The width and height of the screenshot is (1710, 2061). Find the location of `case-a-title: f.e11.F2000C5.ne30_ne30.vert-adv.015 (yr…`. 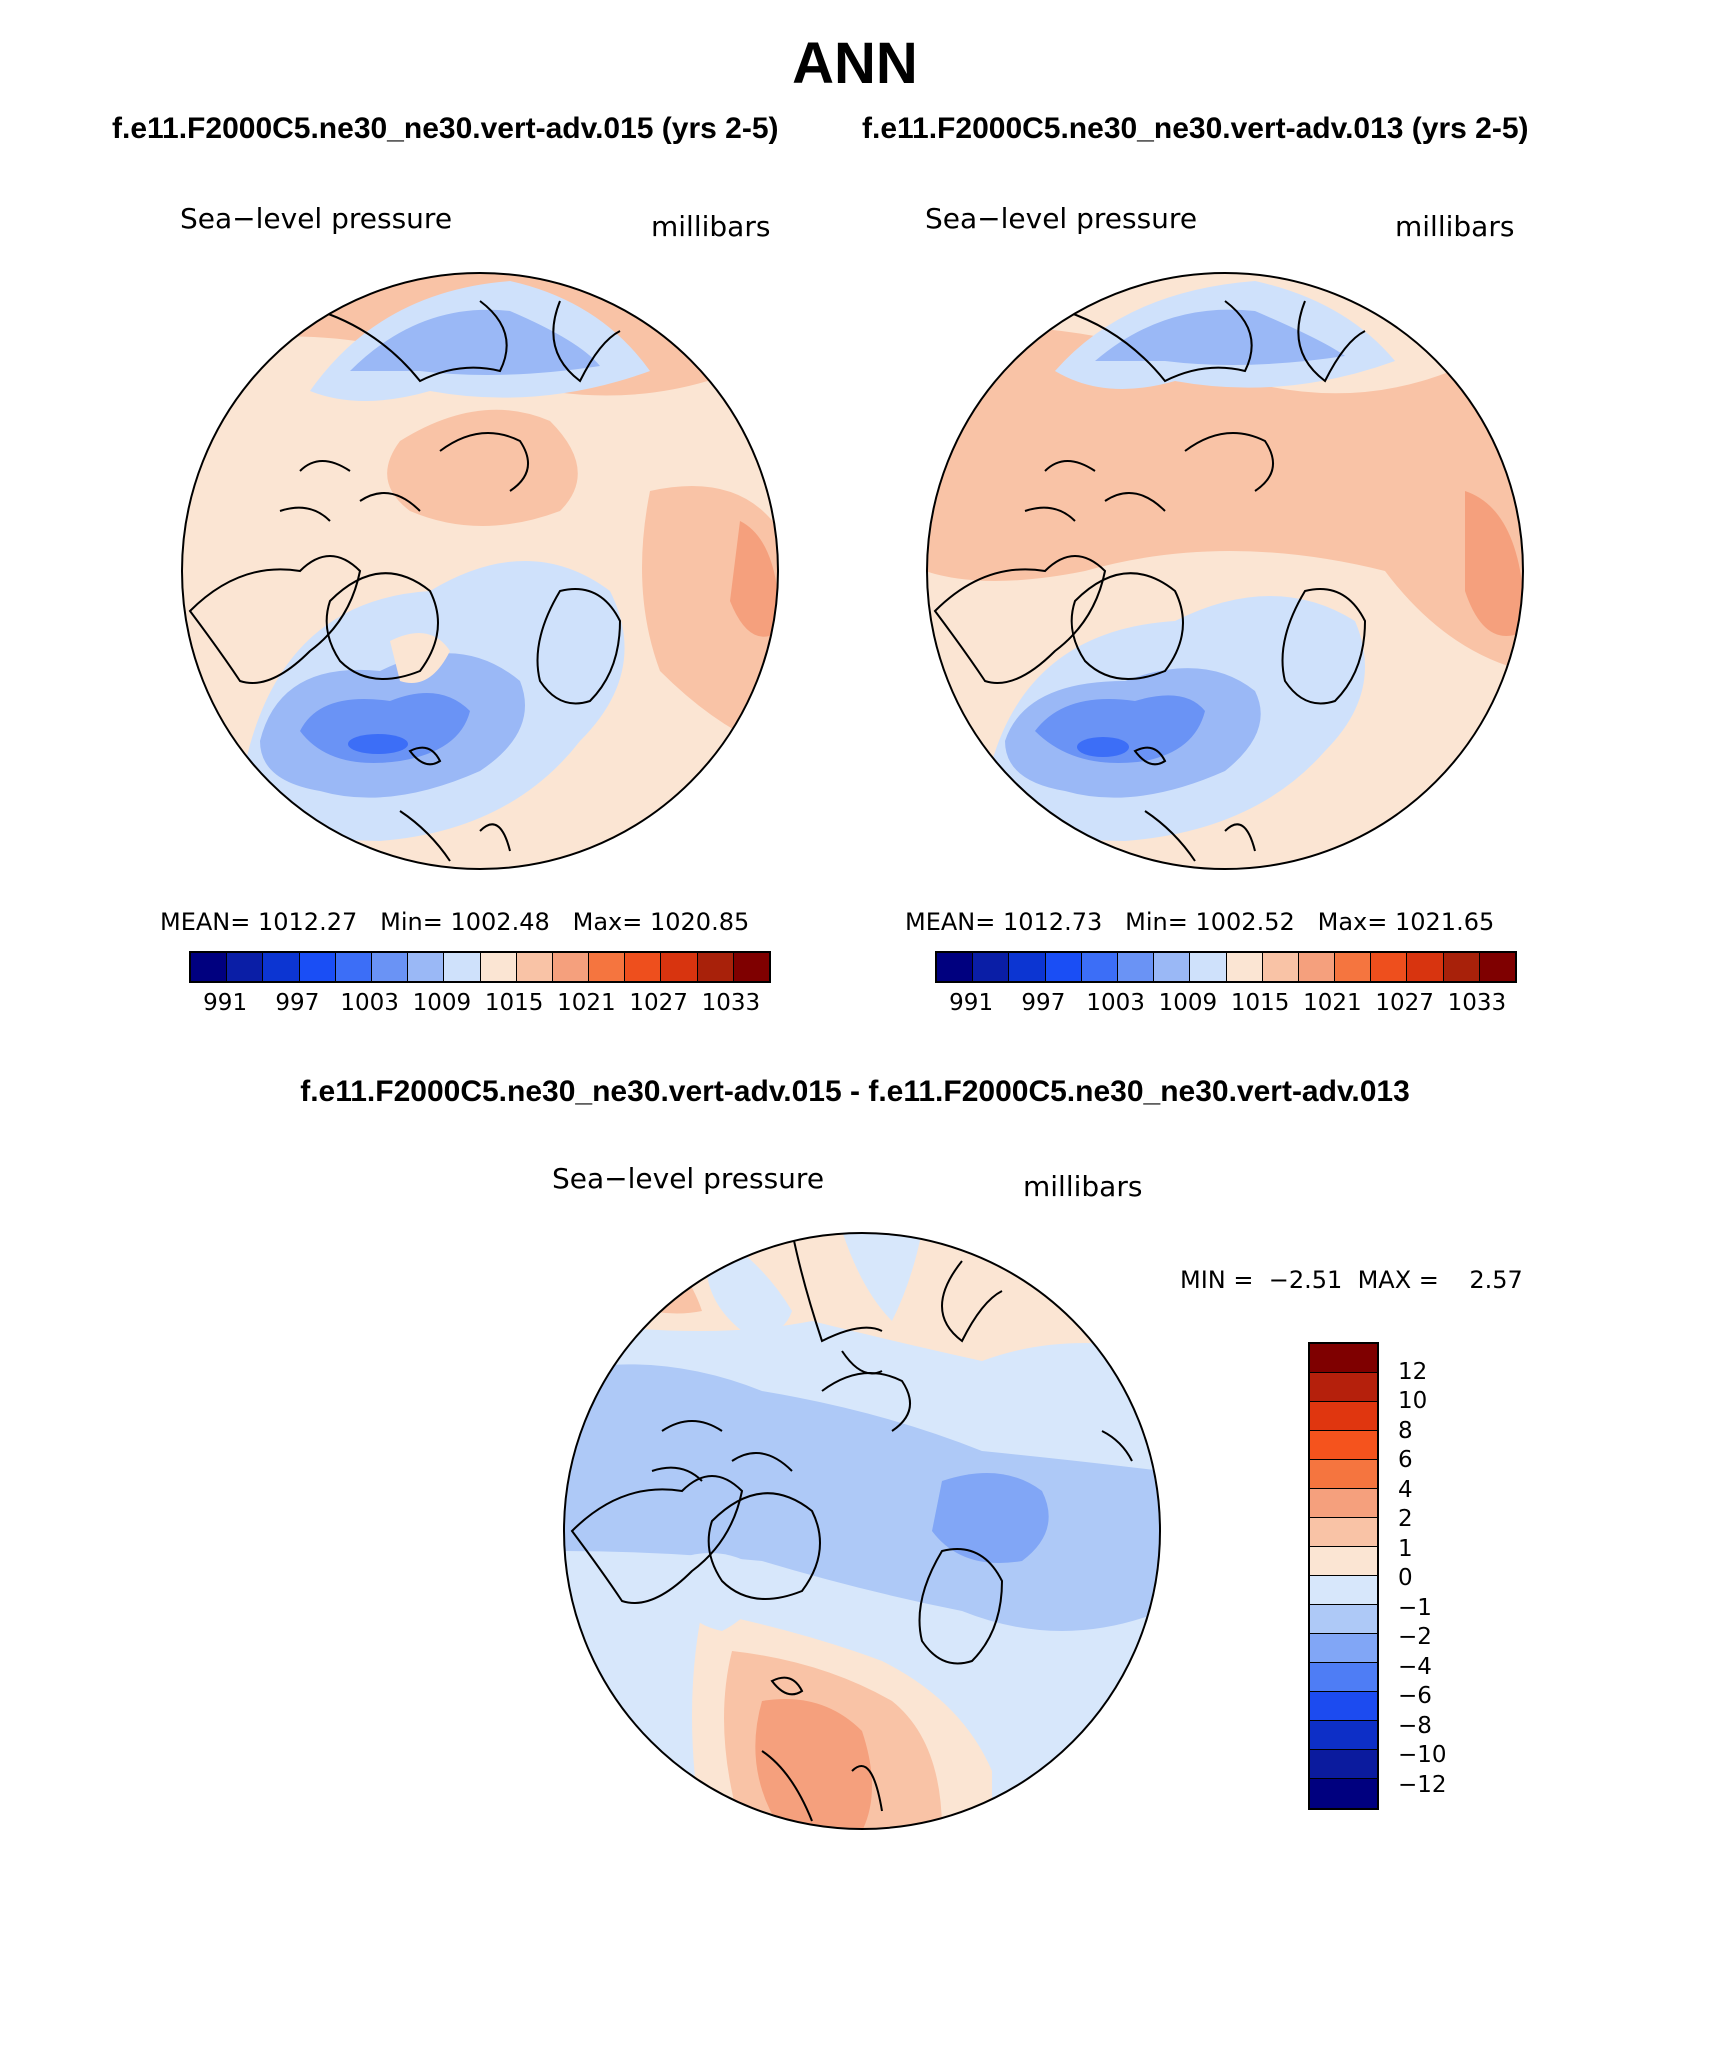

case-a-title: f.e11.F2000C5.ne30_ne30.vert-adv.015 (yr… is located at coordinates (445, 128).